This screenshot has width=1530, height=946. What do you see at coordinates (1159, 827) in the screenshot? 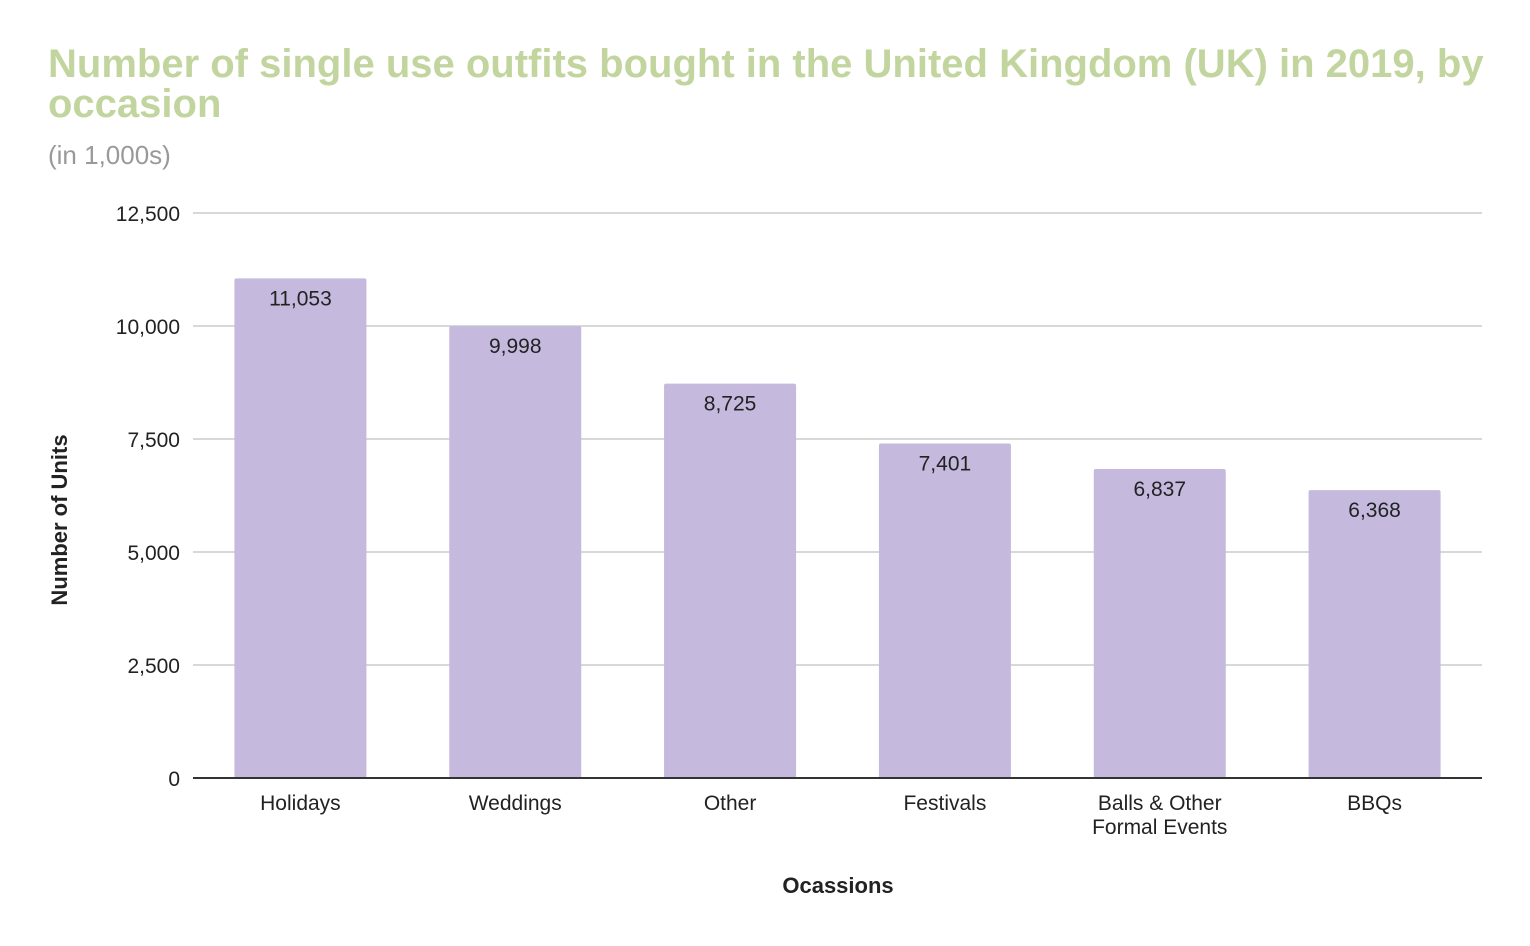
I see `x-tick-label: Formal Events` at bounding box center [1159, 827].